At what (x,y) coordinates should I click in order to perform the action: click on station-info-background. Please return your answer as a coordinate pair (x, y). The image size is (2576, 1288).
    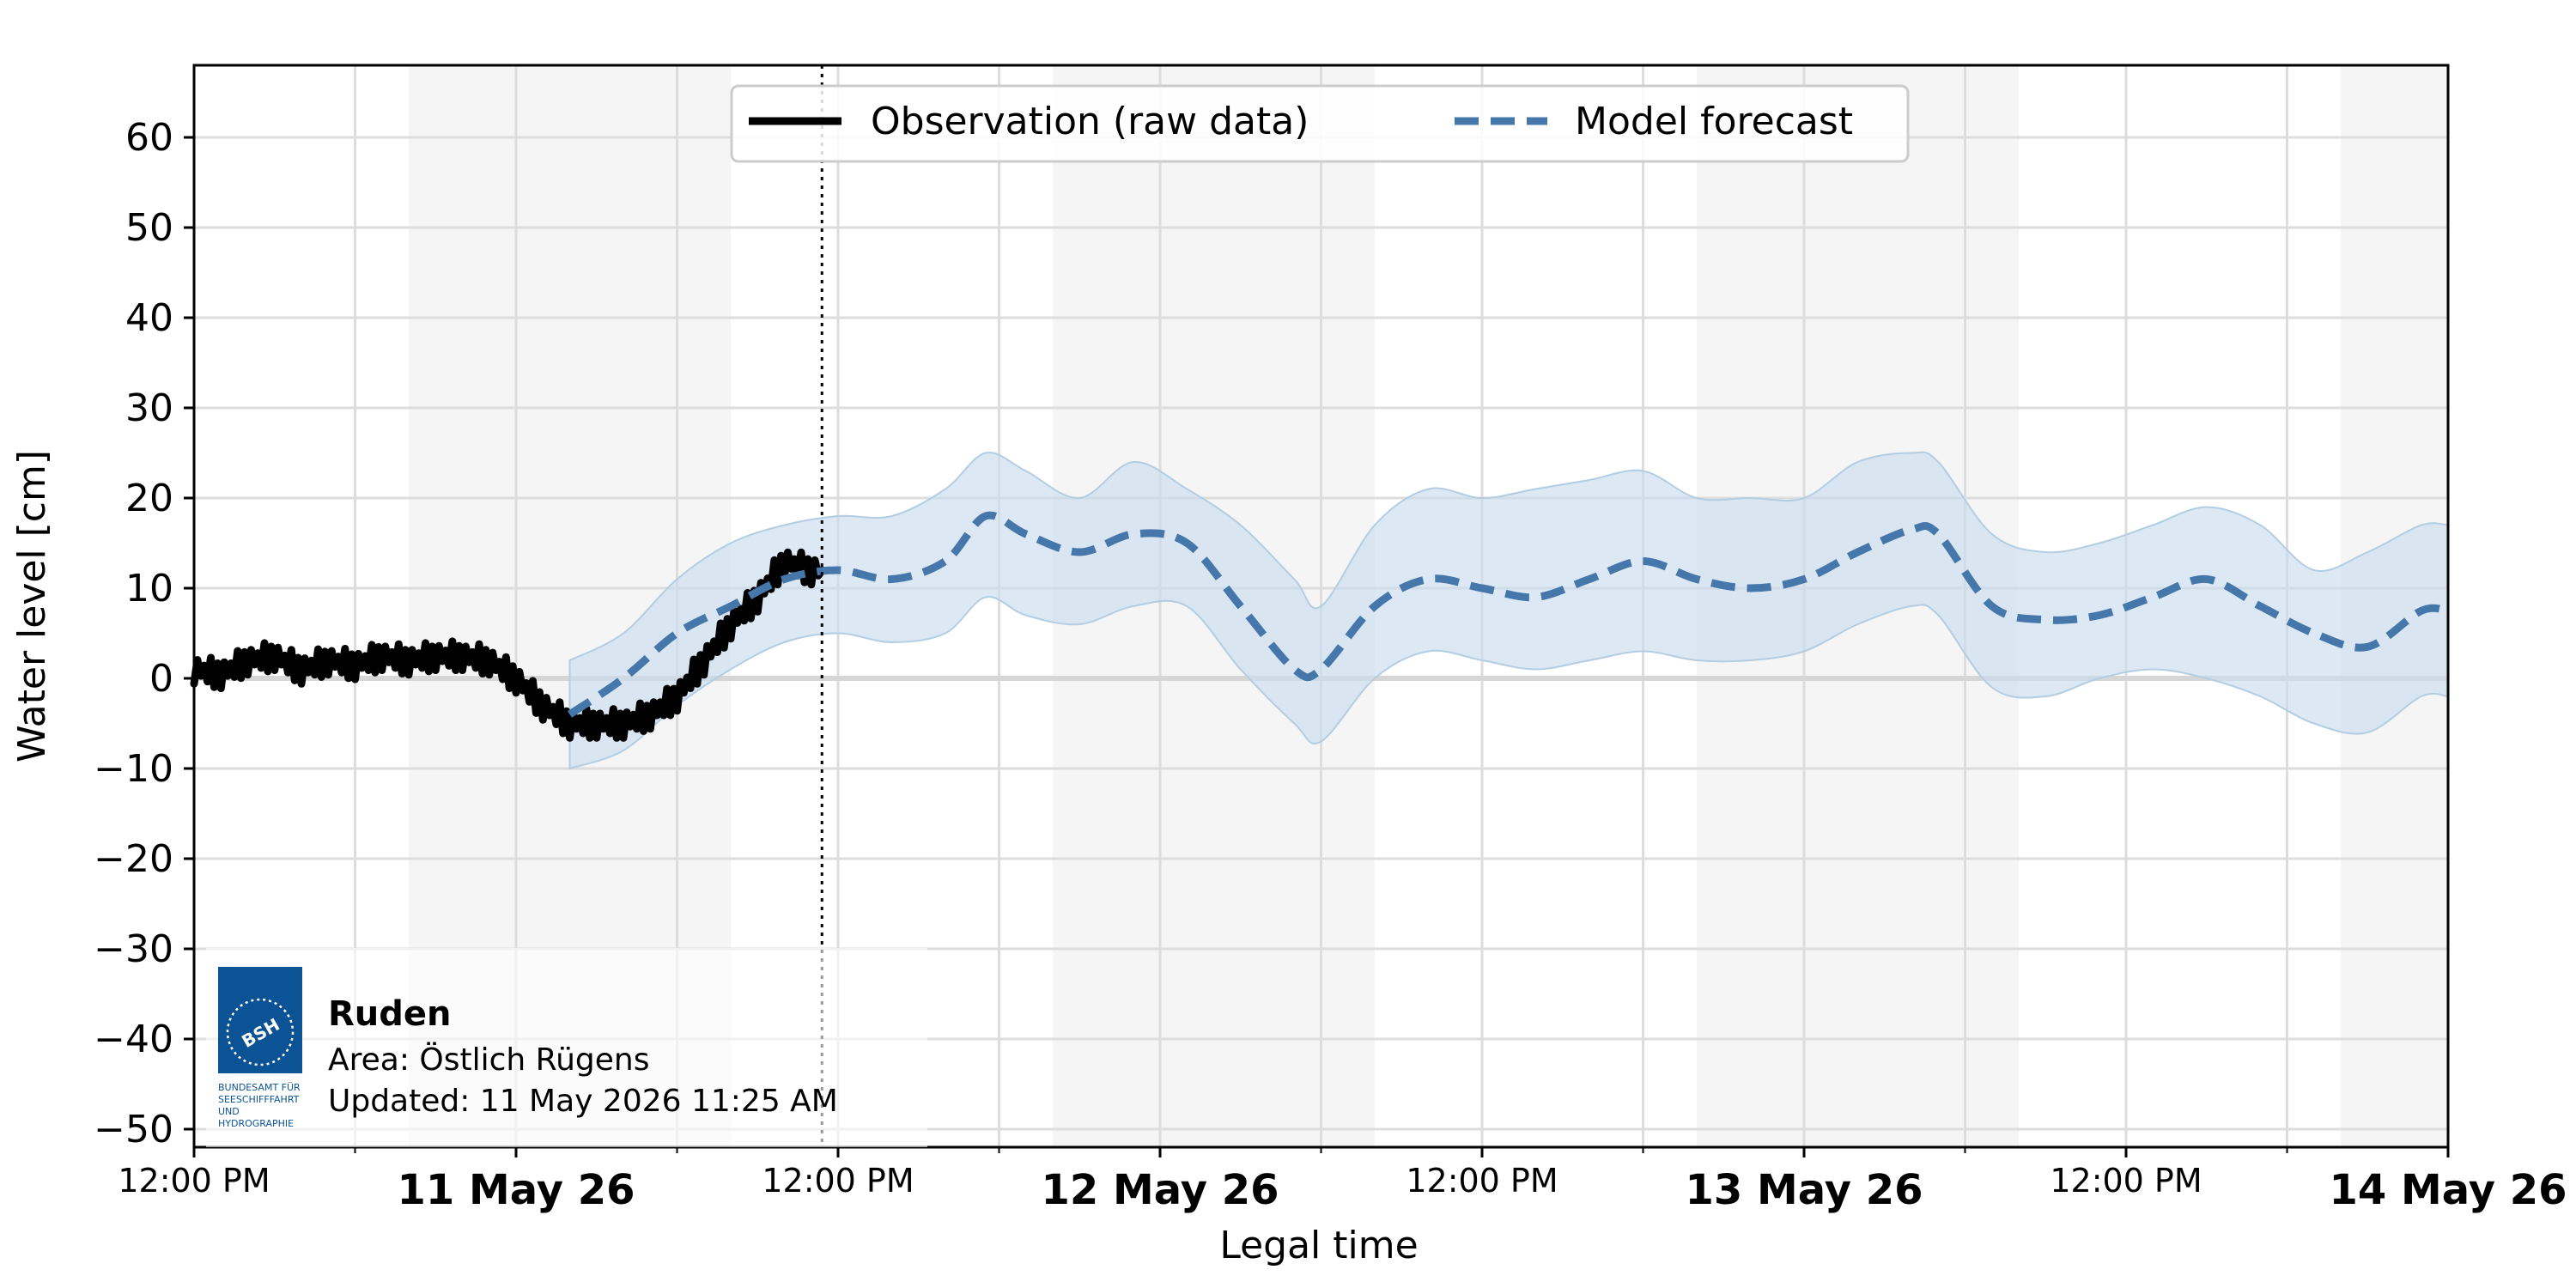
    Looking at the image, I should click on (566, 1047).